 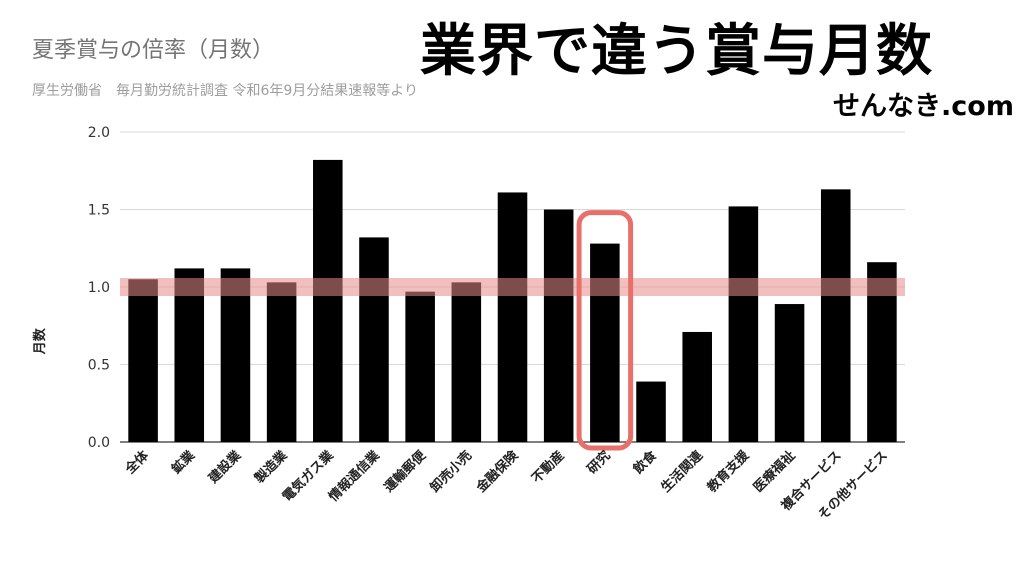 What do you see at coordinates (153, 50) in the screenshot?
I see `chart-title: 夏季賞与の倍率（月数）` at bounding box center [153, 50].